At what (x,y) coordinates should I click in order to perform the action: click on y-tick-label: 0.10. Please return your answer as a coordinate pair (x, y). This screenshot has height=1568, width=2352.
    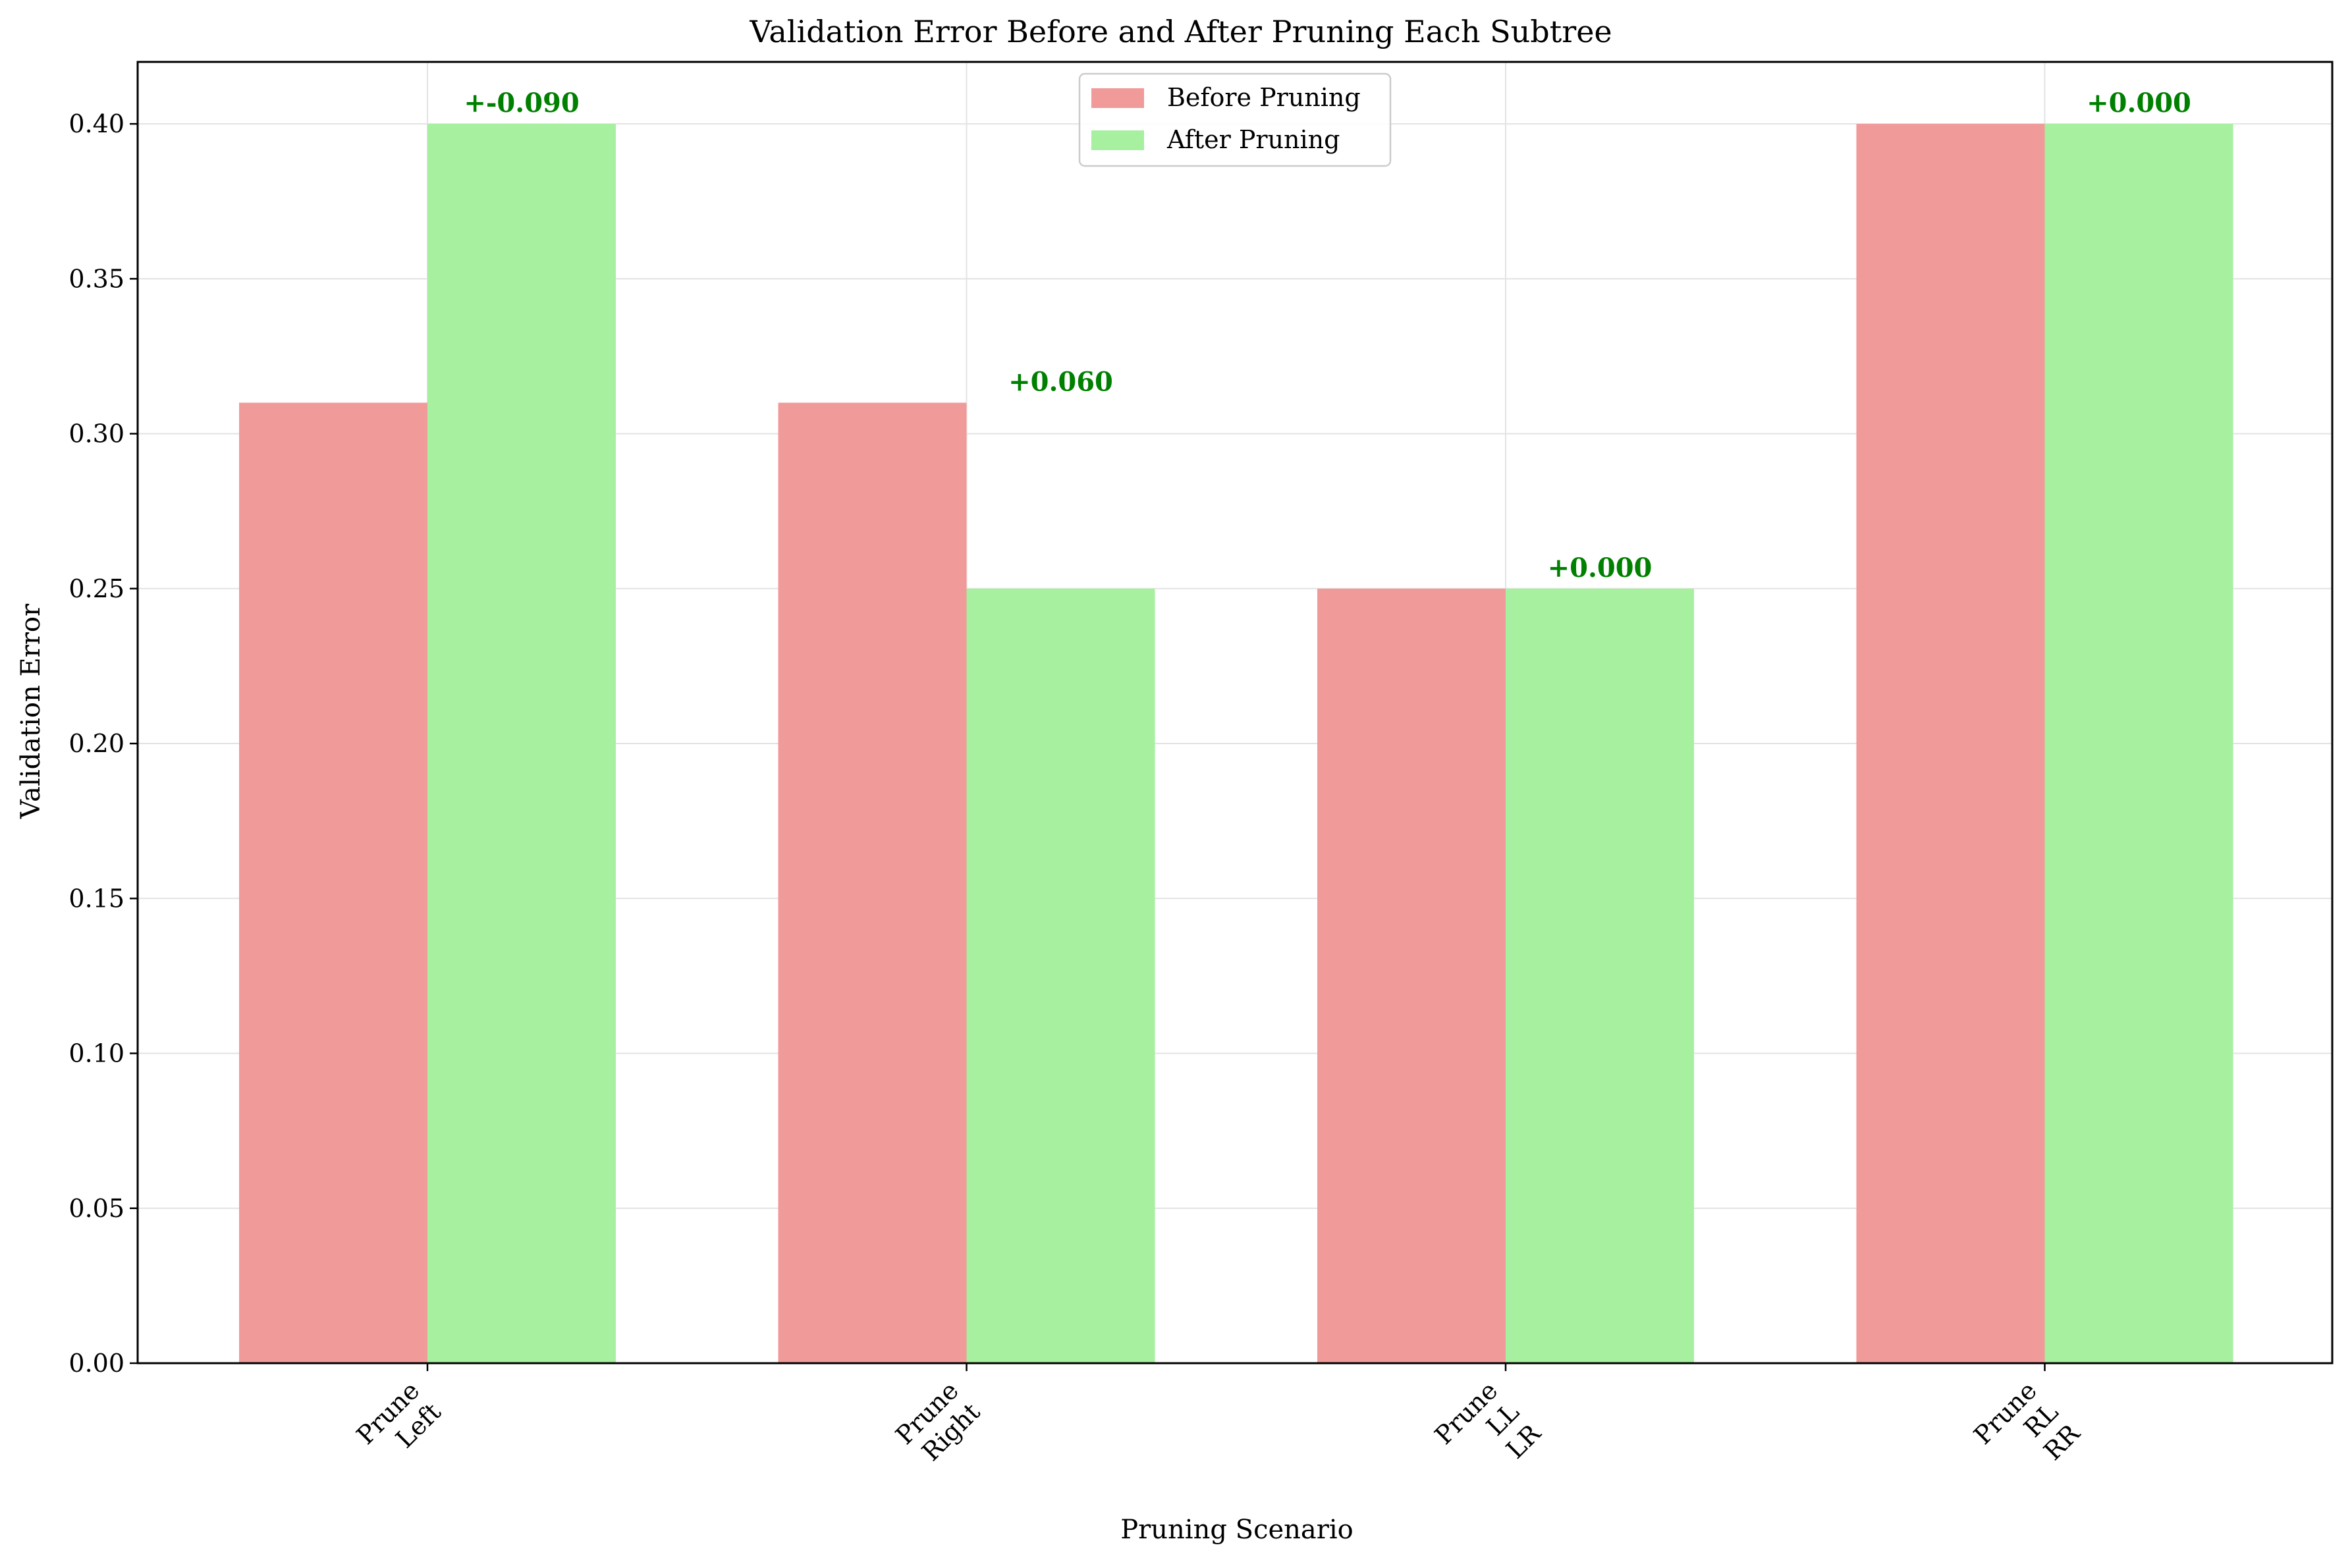
    Looking at the image, I should click on (96, 1053).